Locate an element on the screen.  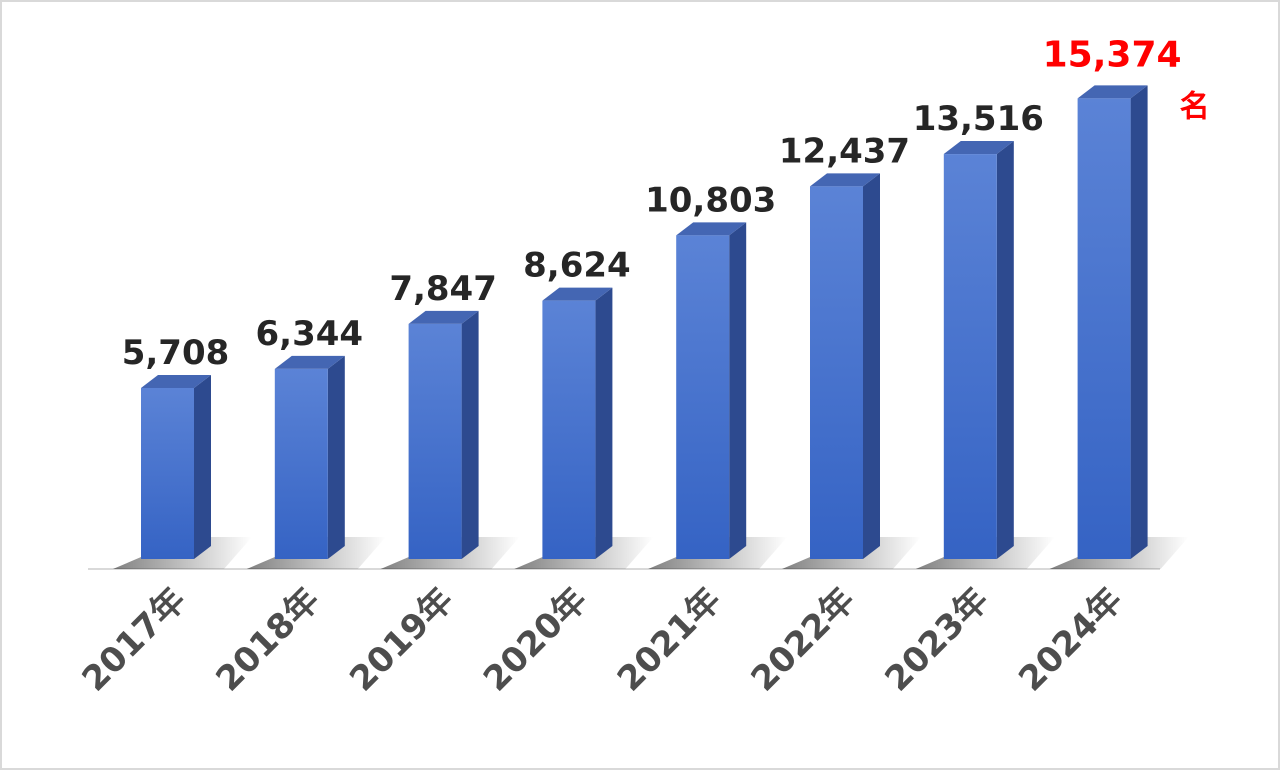
value-label: 13,516 is located at coordinates (978, 119).